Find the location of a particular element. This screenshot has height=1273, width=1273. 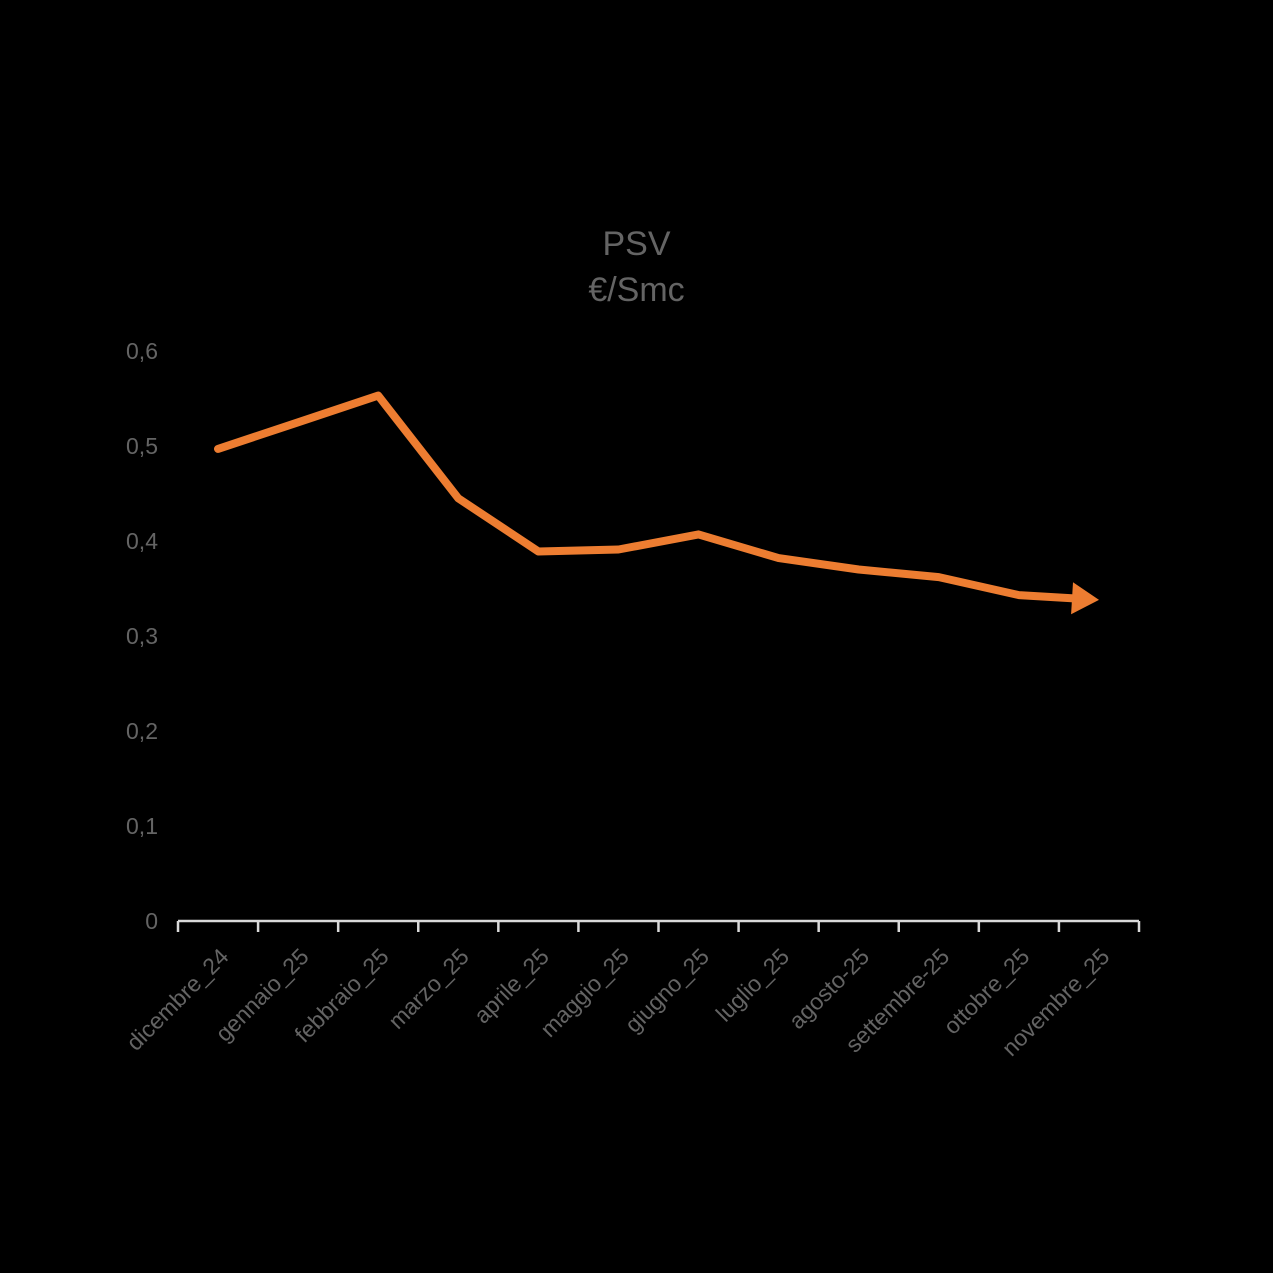

y-axis-tick-label: 0 is located at coordinates (151, 921).